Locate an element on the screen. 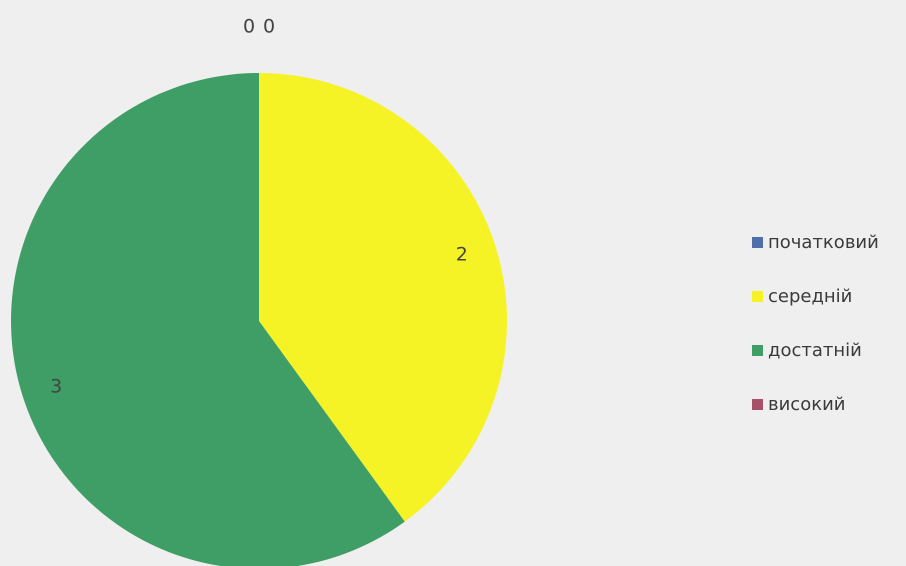 This screenshot has width=906, height=566. legend: початковий середній достатній високий is located at coordinates (815, 338).